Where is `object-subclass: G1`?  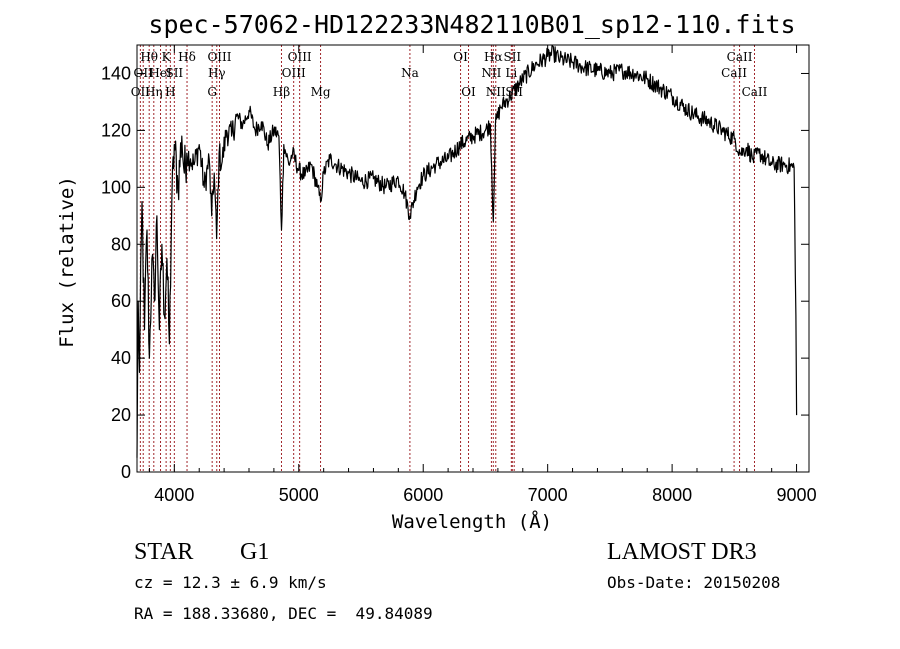
object-subclass: G1 is located at coordinates (254, 552).